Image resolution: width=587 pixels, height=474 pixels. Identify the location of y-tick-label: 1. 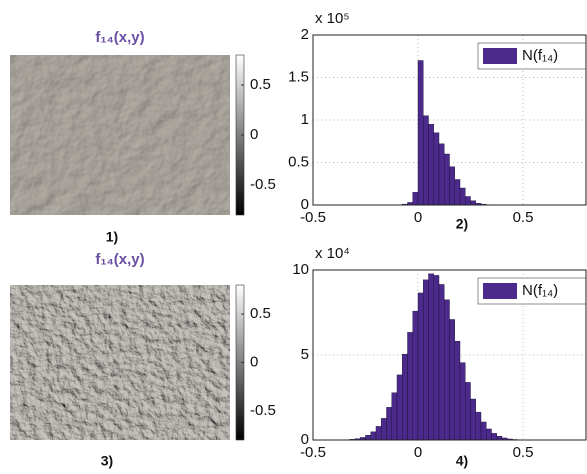
(305, 119).